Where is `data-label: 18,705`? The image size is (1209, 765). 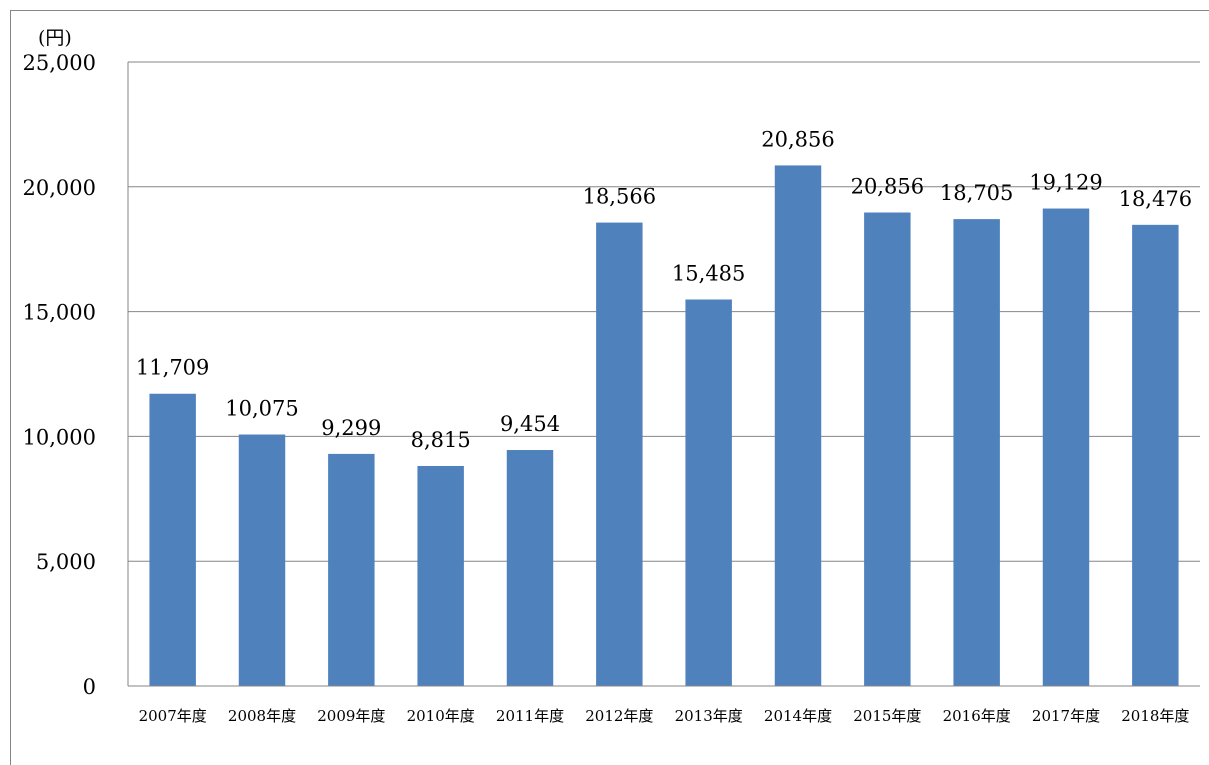 data-label: 18,705 is located at coordinates (976, 193).